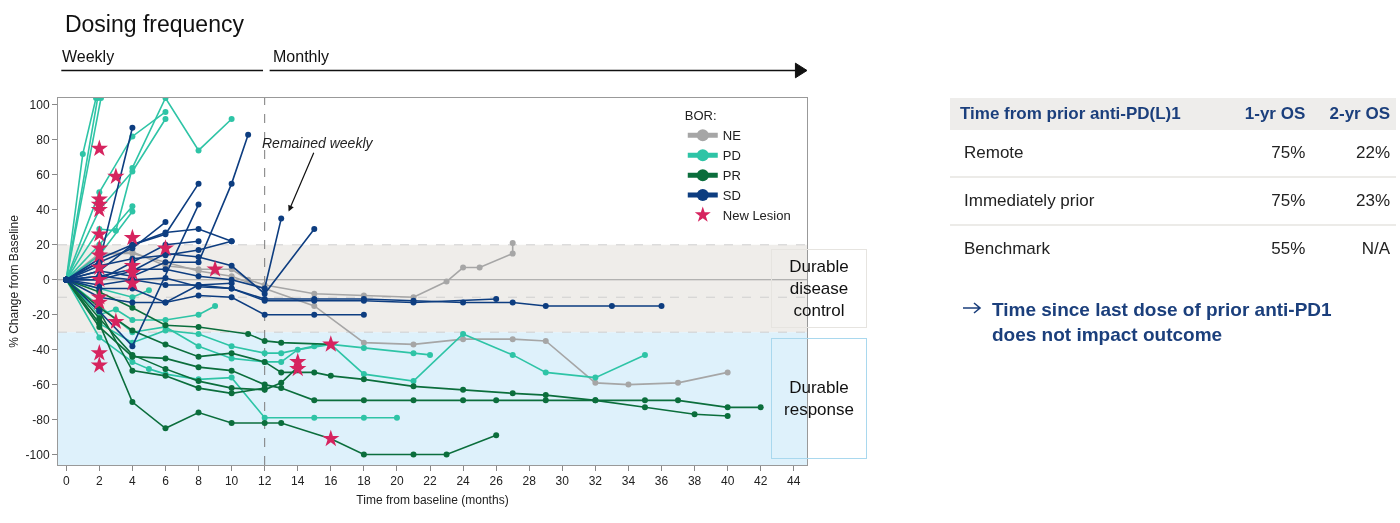 The height and width of the screenshot is (523, 1400). Describe the element at coordinates (133, 481) in the screenshot. I see `x-tick-label: 4` at that location.